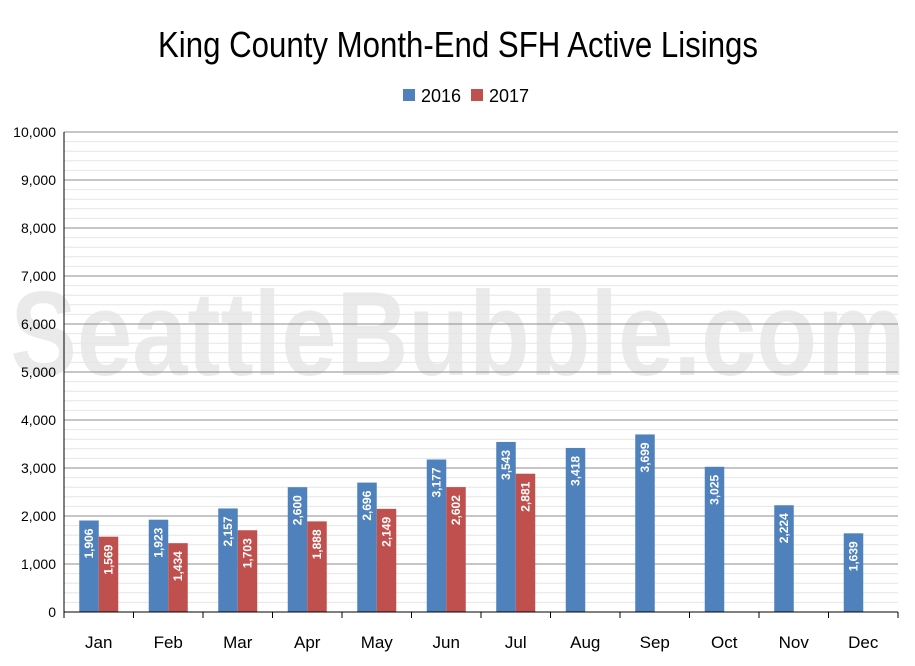 Image resolution: width=915 pixels, height=666 pixels. Describe the element at coordinates (248, 553) in the screenshot. I see `data-label: 1,703` at that location.